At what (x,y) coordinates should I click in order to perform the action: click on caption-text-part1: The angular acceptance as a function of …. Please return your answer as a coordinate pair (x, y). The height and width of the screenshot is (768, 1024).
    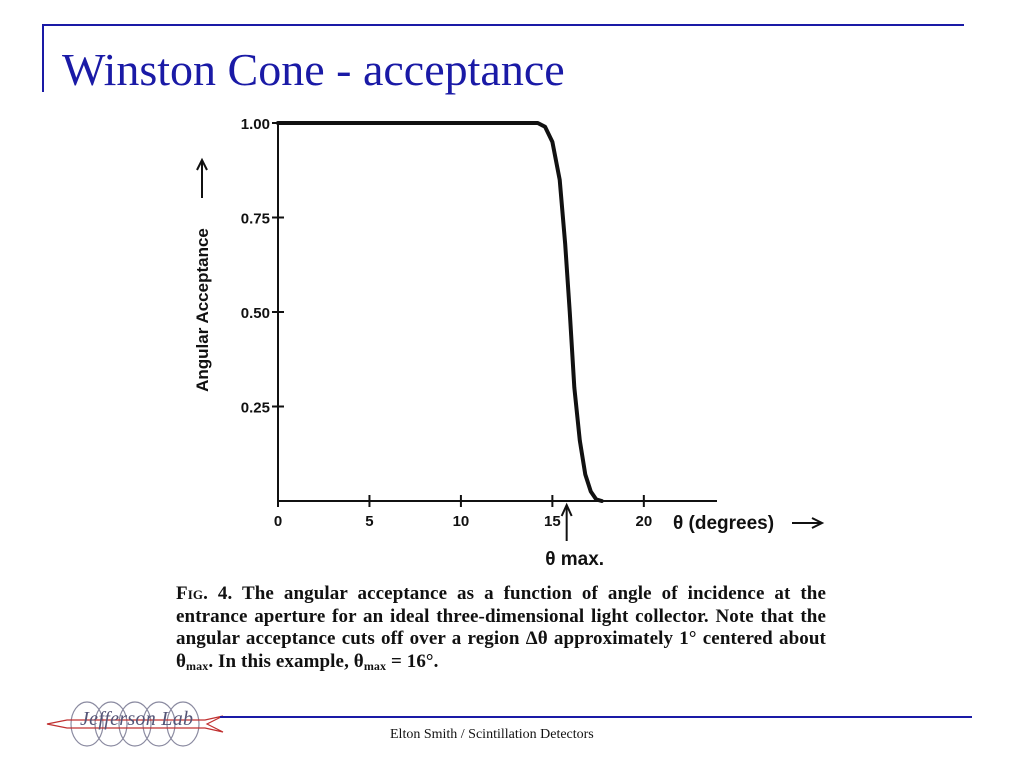
    Looking at the image, I should click on (501, 627).